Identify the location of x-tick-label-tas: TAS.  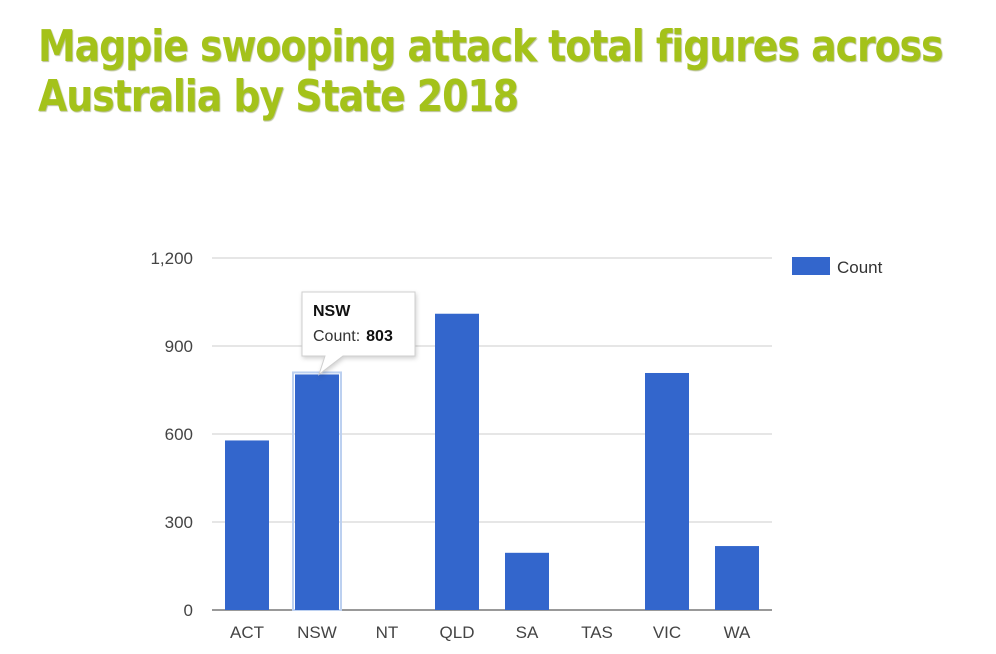
(597, 632).